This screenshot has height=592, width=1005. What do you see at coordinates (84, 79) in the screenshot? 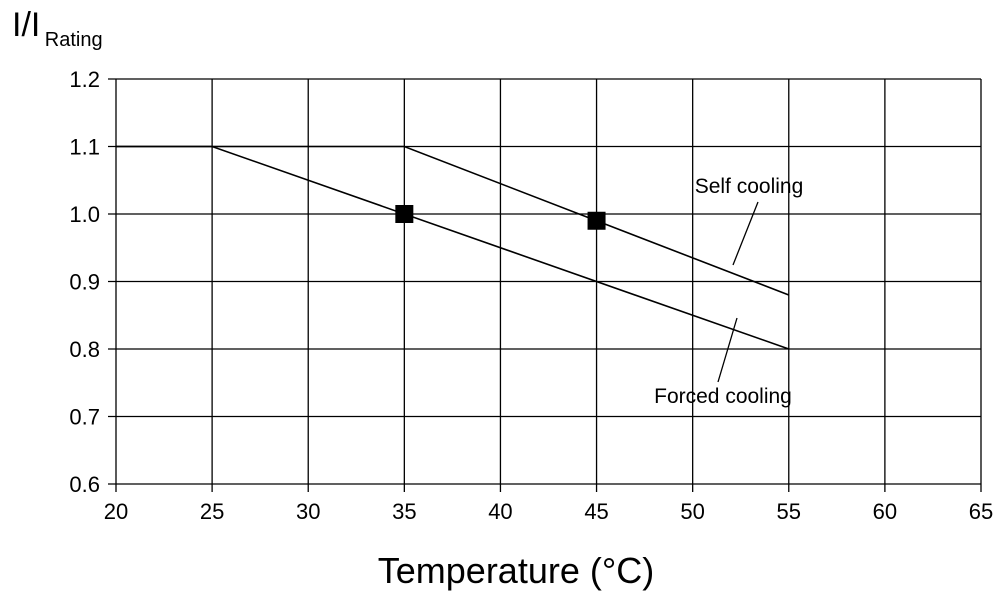
I see `y-tick-label: 1.2` at bounding box center [84, 79].